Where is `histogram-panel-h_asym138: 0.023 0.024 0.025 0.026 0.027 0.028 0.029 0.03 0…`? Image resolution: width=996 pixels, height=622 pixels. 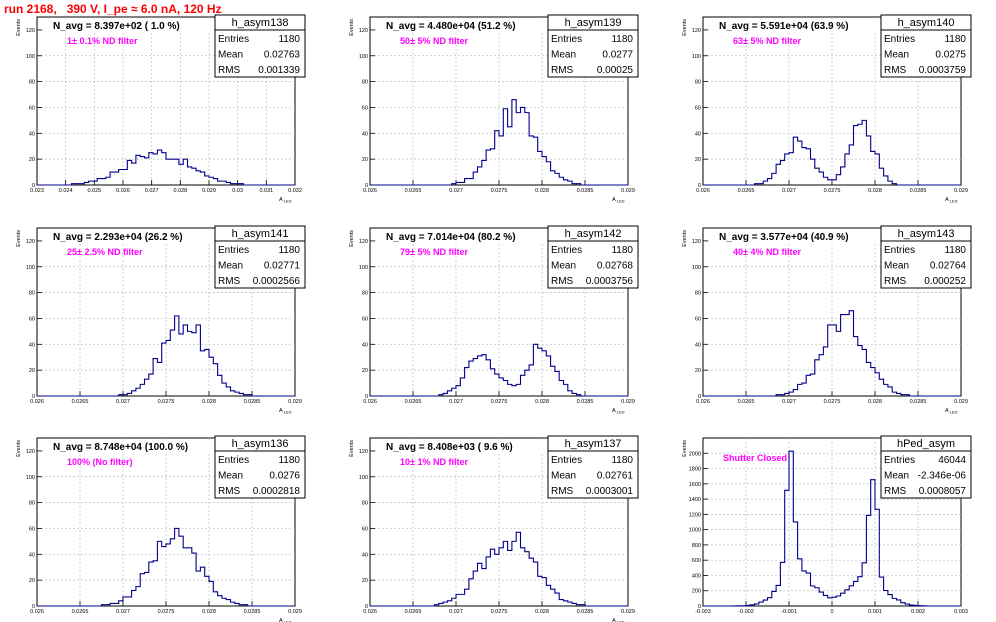
histogram-panel-h_asym138: 0.023 0.024 0.025 0.026 0.027 0.028 0.029 0.03 0… is located at coordinates (161, 109).